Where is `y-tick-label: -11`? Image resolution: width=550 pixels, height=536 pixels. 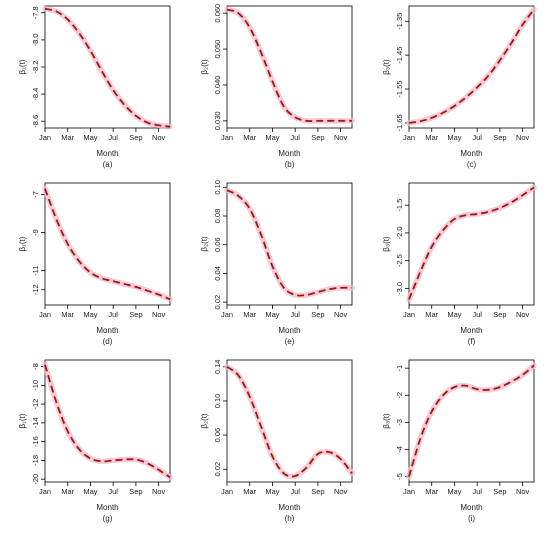
y-tick-label: -11 is located at coordinates (35, 271).